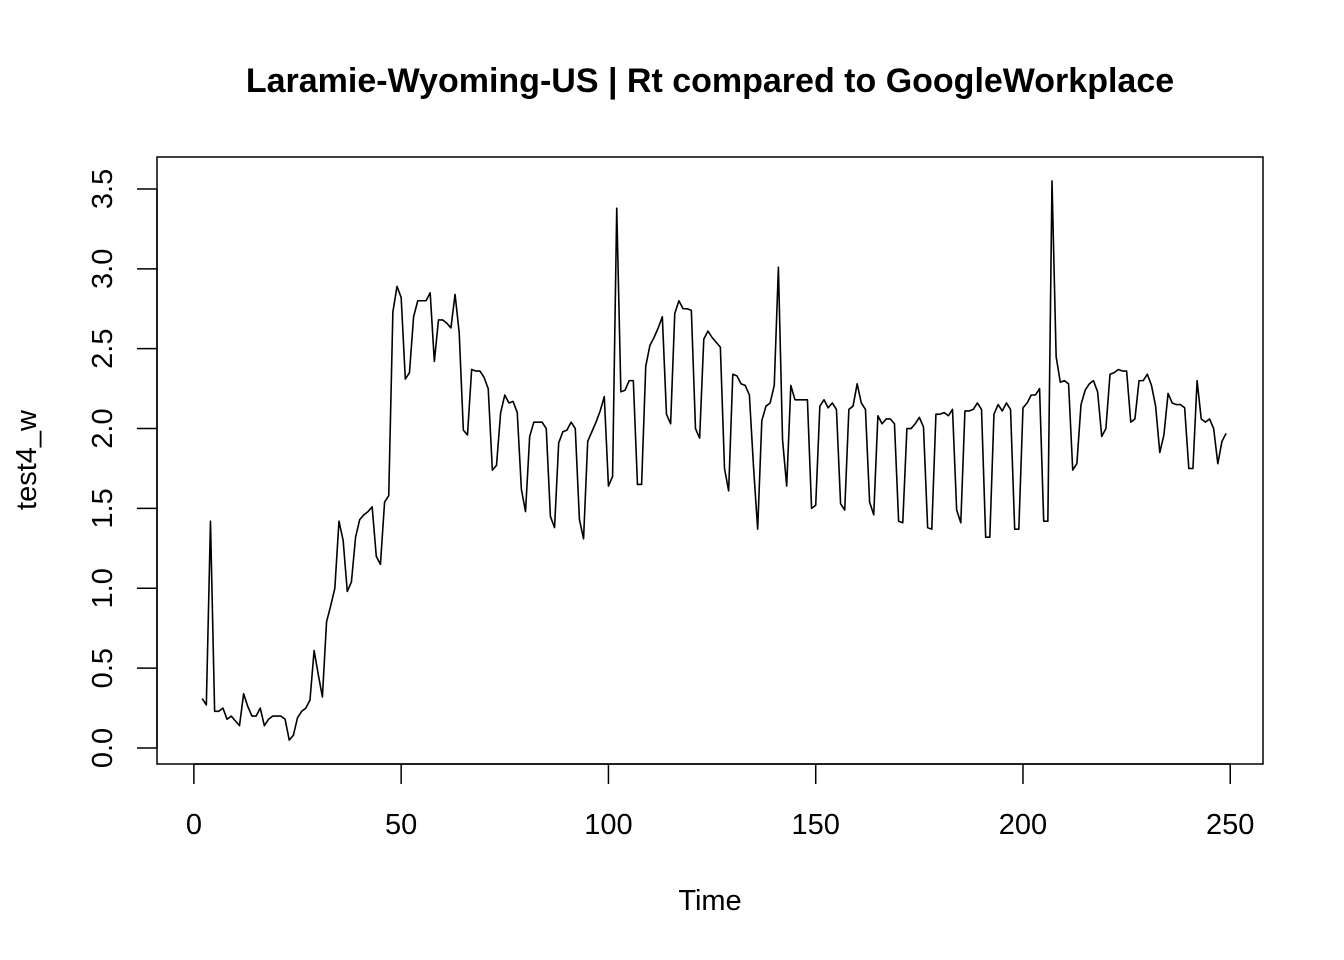 Image resolution: width=1344 pixels, height=960 pixels. Describe the element at coordinates (103, 269) in the screenshot. I see `y-tick-label: 3.0` at that location.